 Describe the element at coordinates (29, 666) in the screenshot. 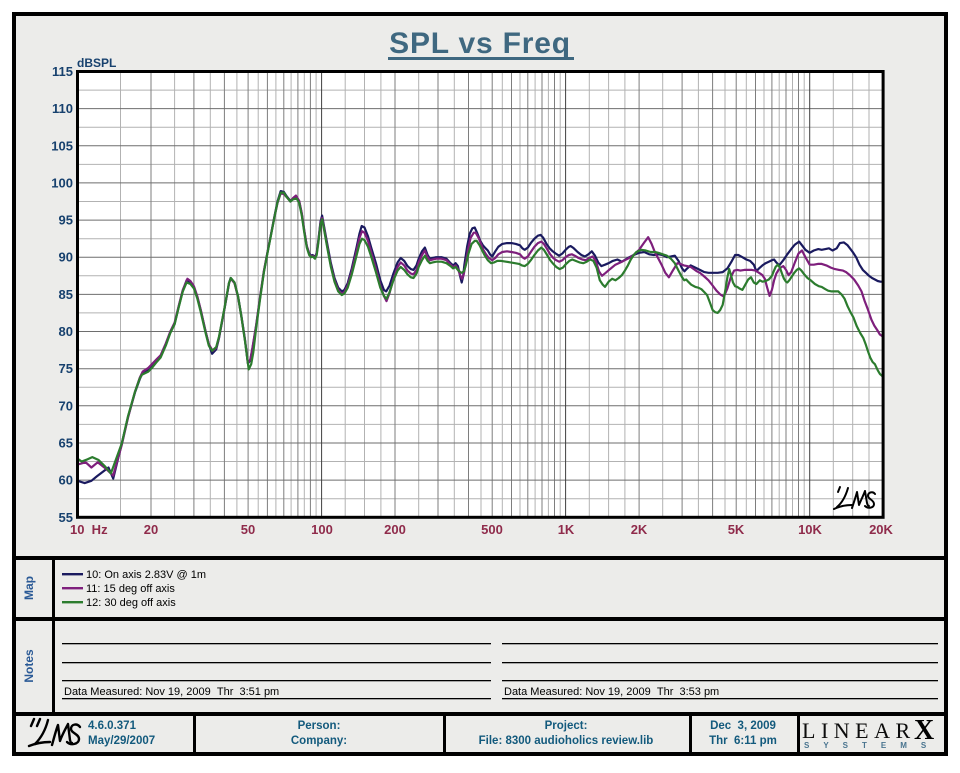

I see `svg-text: Notes` at that location.